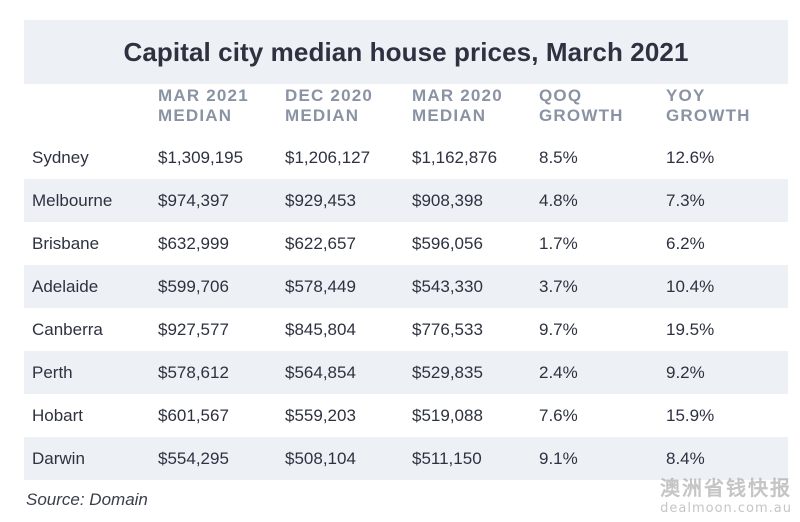 This screenshot has width=800, height=522. I want to click on value-cell: 7.3%, so click(723, 200).